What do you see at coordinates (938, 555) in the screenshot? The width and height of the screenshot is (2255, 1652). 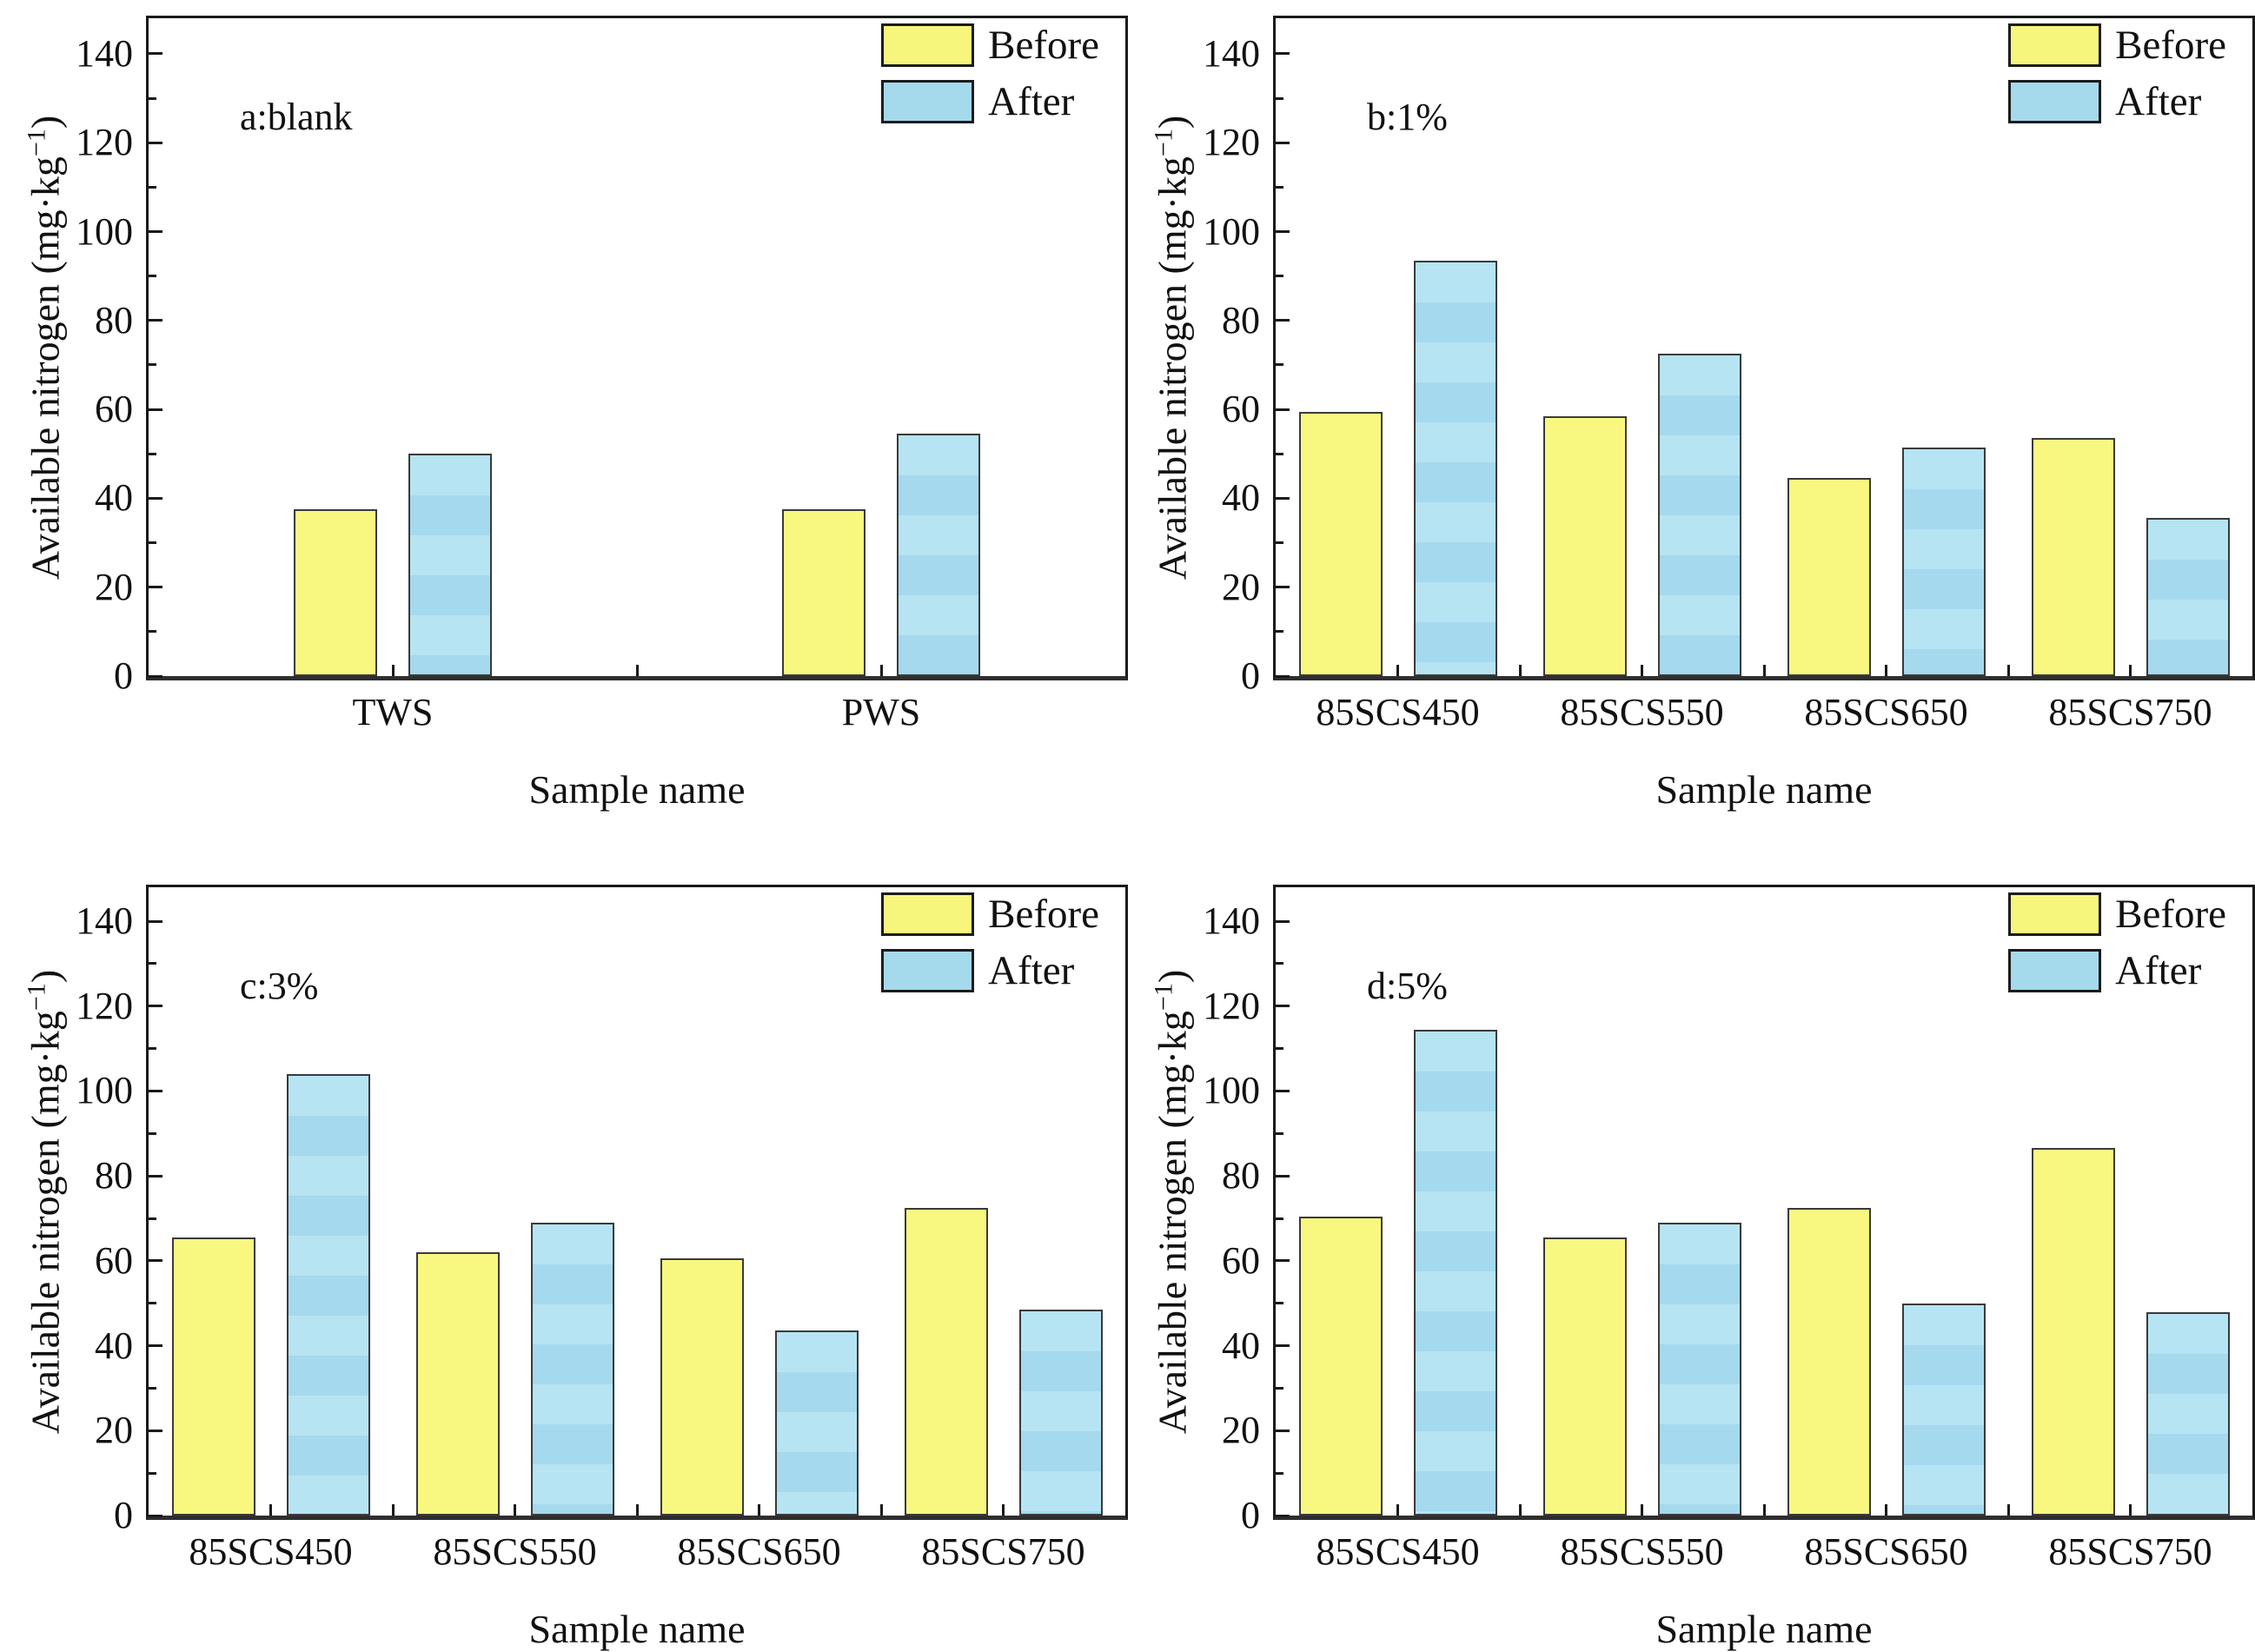 I see `bar-after-PWS` at bounding box center [938, 555].